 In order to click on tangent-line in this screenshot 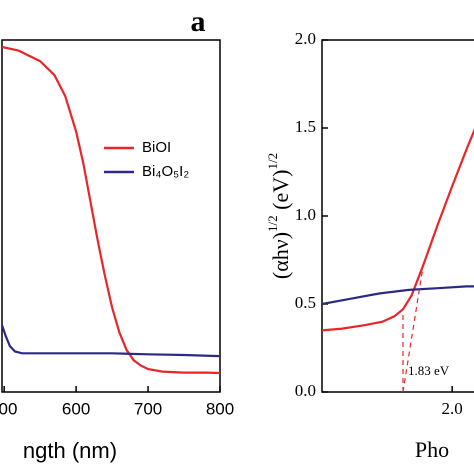, I will do `click(413, 328)`.